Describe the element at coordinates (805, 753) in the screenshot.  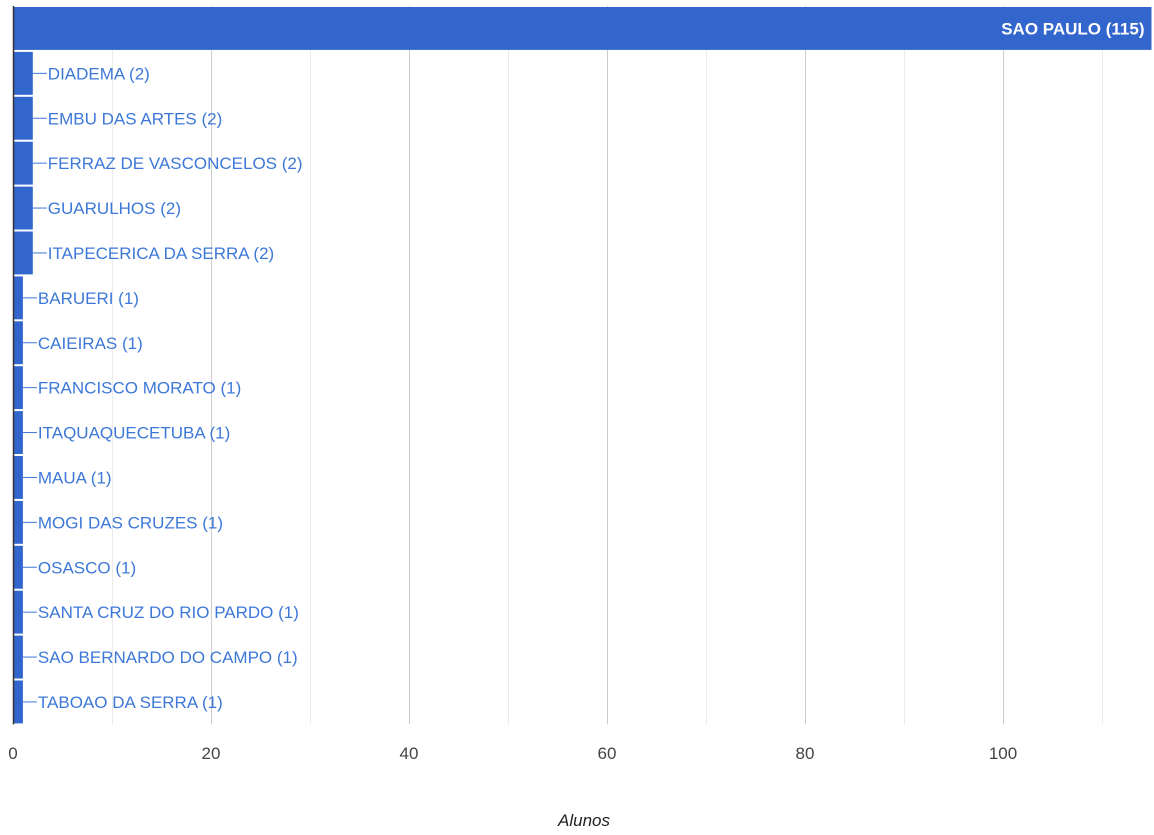
I see `x-tick-label: 80` at that location.